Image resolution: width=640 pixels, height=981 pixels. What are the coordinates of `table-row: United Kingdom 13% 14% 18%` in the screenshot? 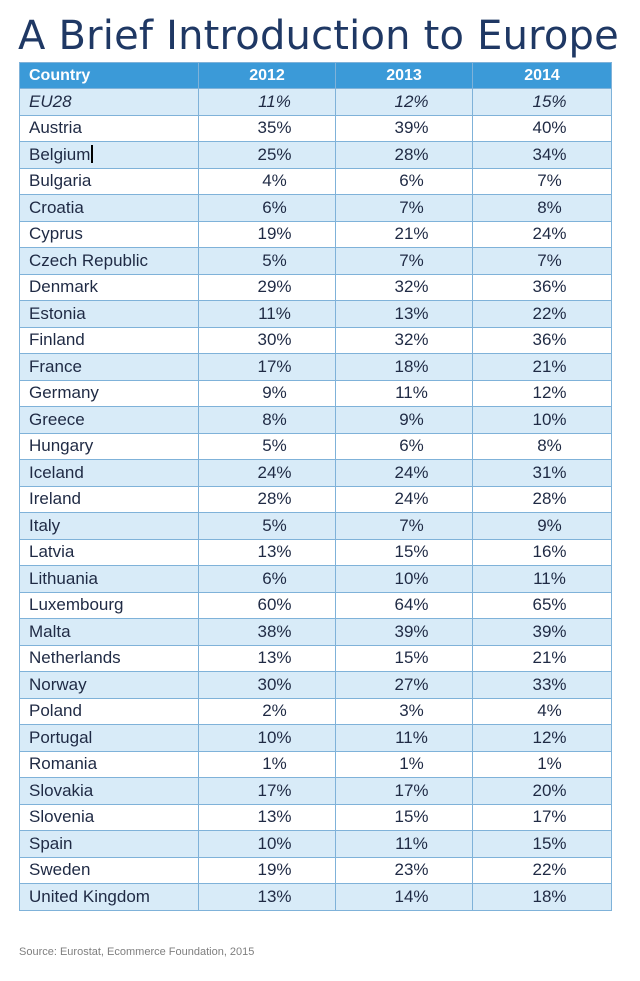 It's located at (315, 897).